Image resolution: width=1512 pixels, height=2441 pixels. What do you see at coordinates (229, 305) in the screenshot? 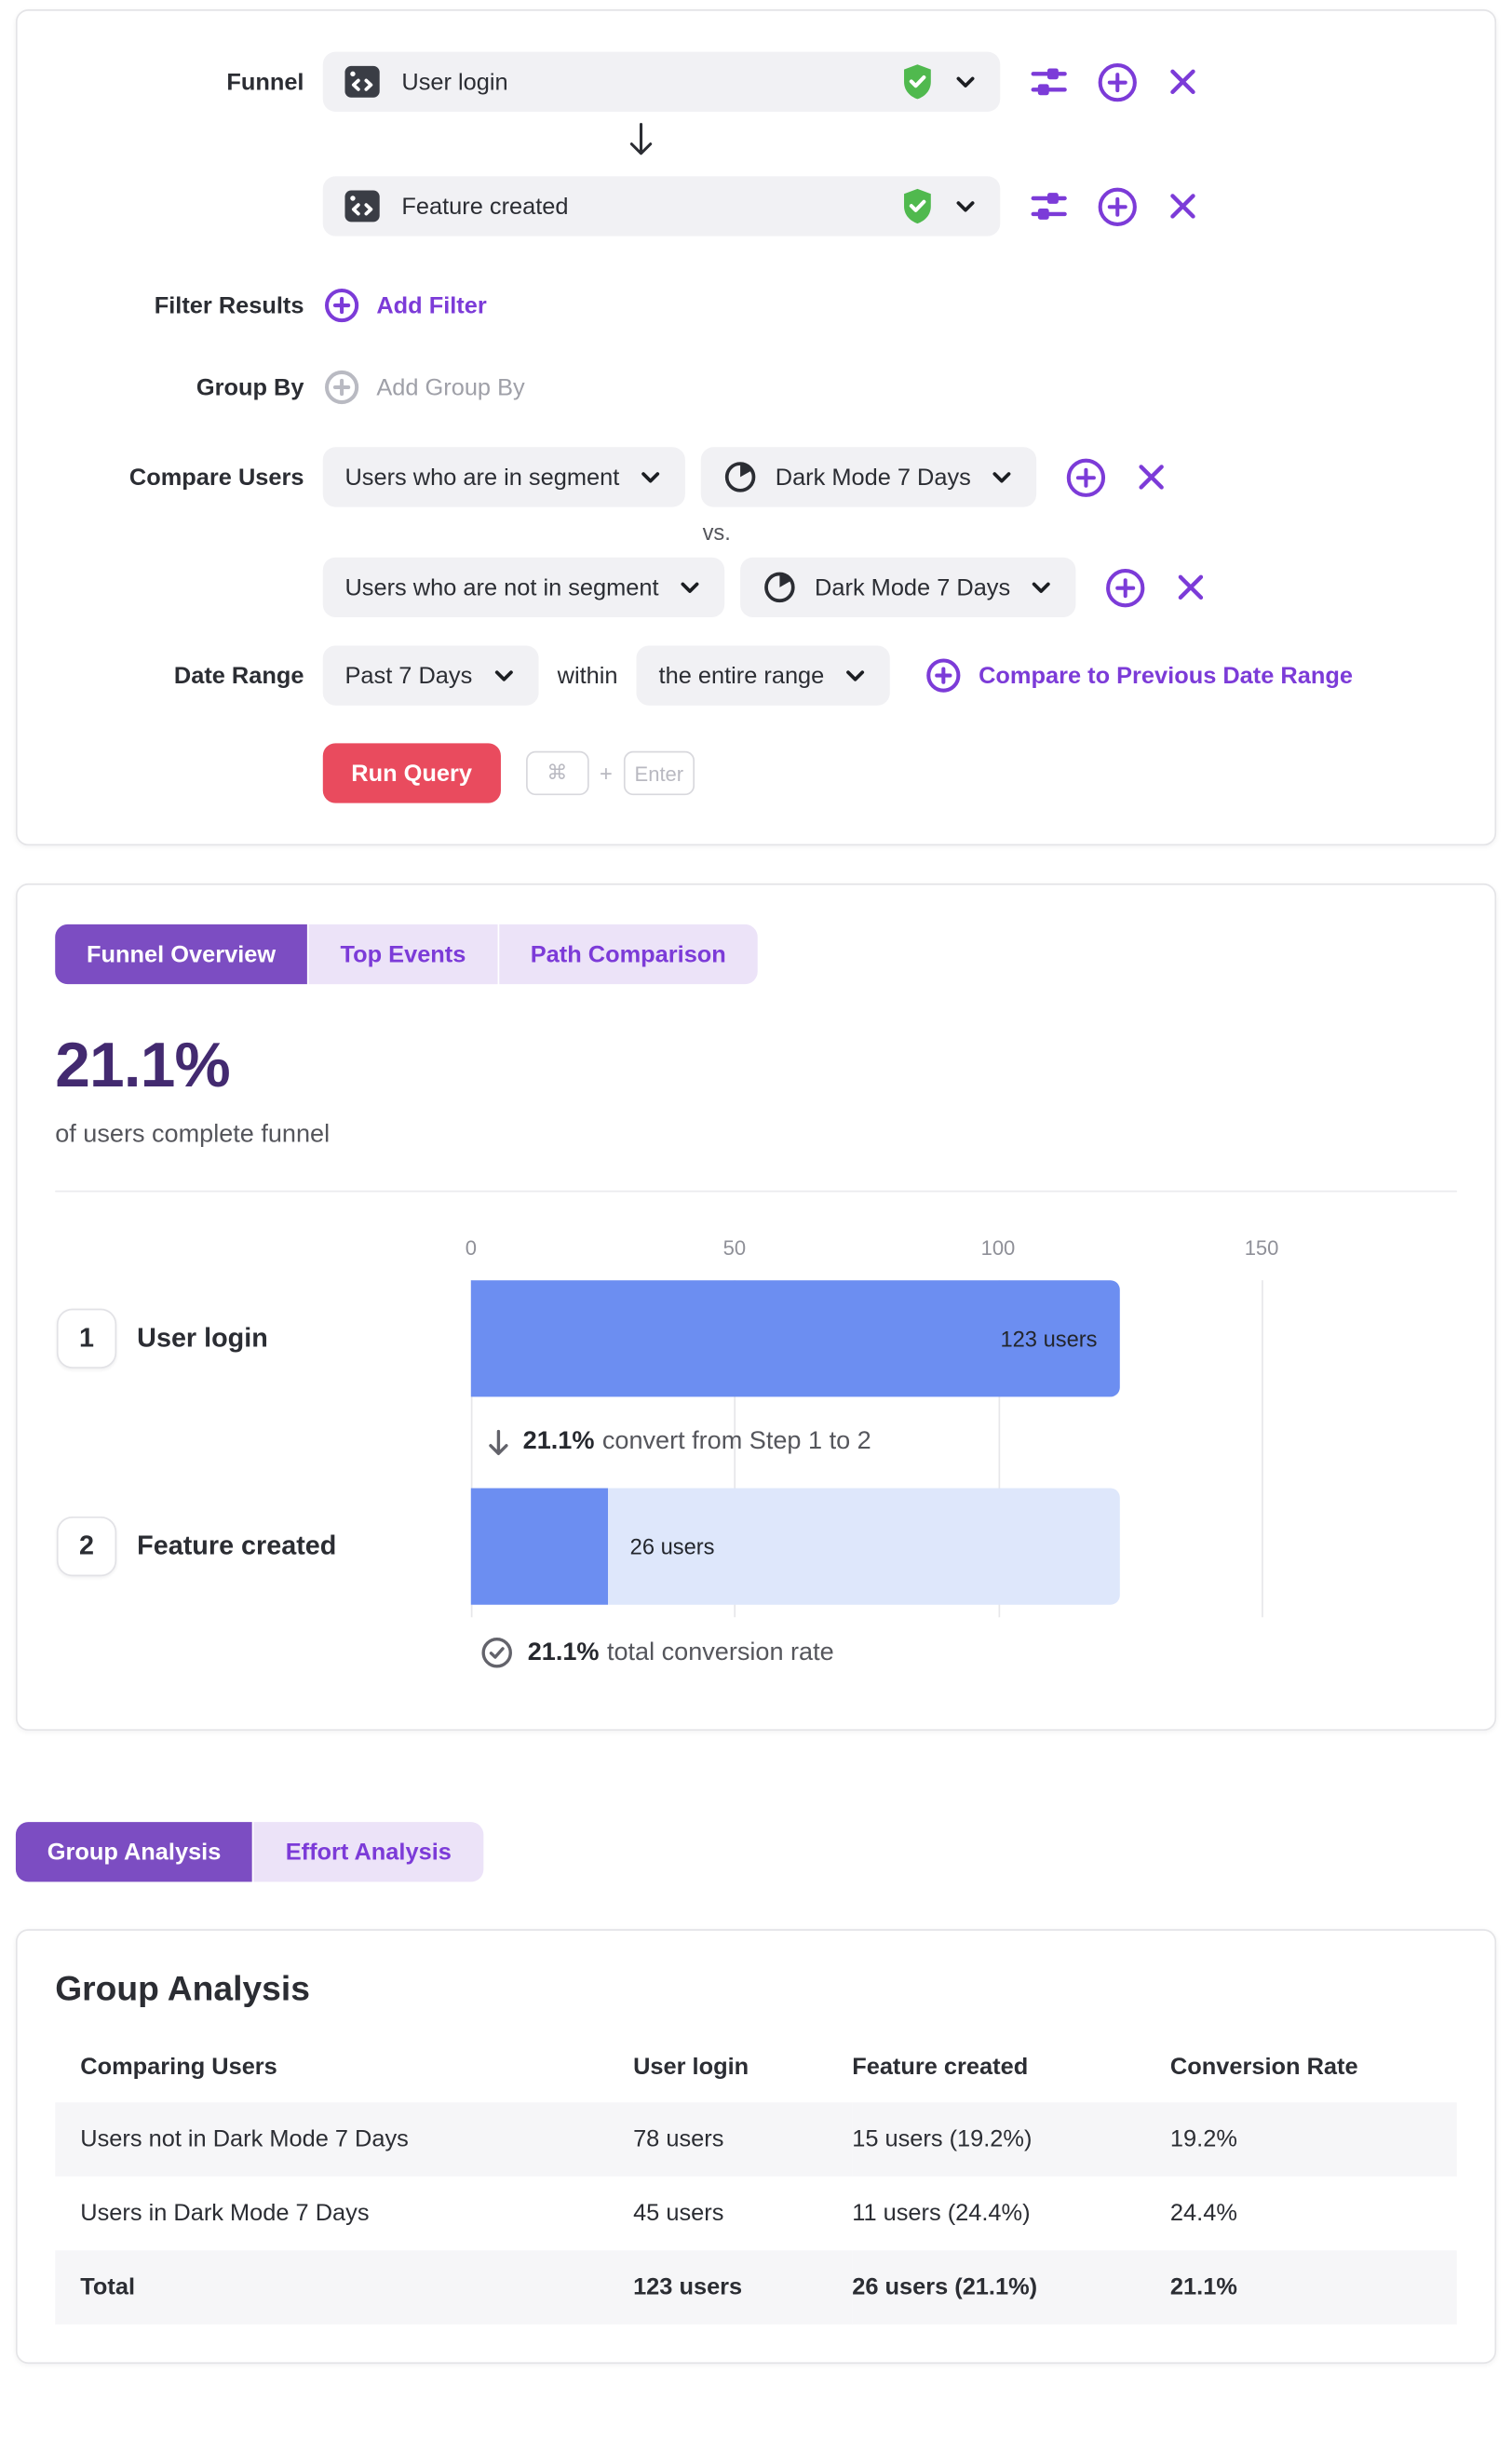
I see `filter-results-label: Filter Results` at bounding box center [229, 305].